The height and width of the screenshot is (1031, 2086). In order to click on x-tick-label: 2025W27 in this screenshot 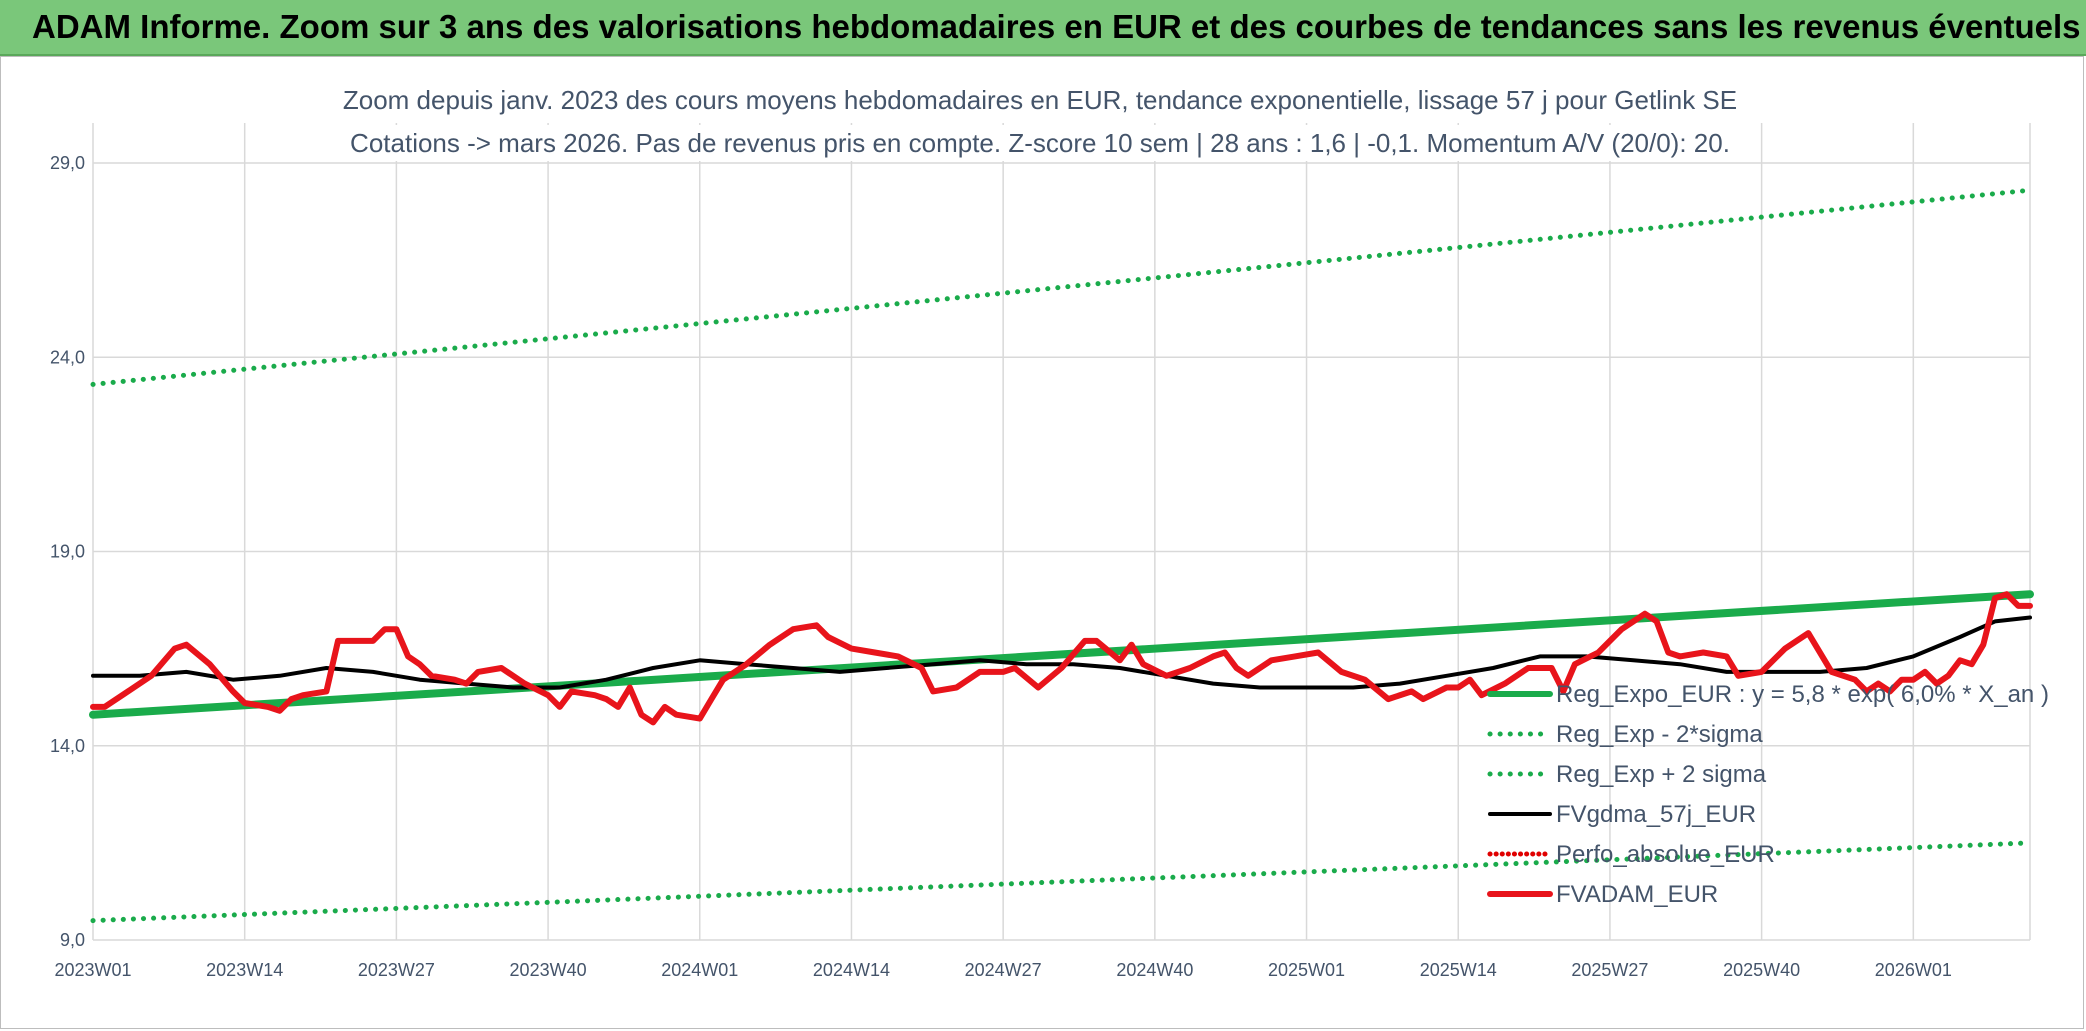, I will do `click(1609, 970)`.